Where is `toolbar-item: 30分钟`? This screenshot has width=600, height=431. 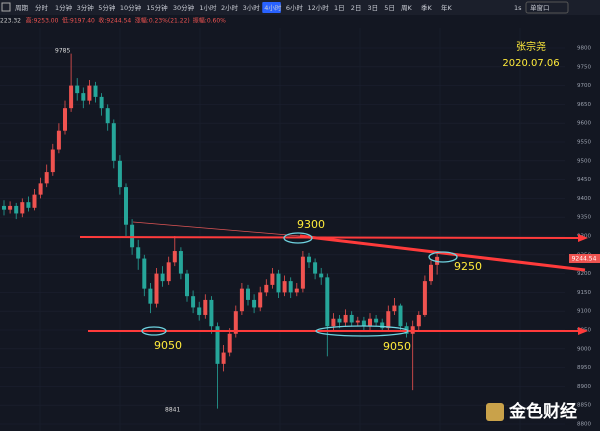
toolbar-item: 30分钟 is located at coordinates (184, 7).